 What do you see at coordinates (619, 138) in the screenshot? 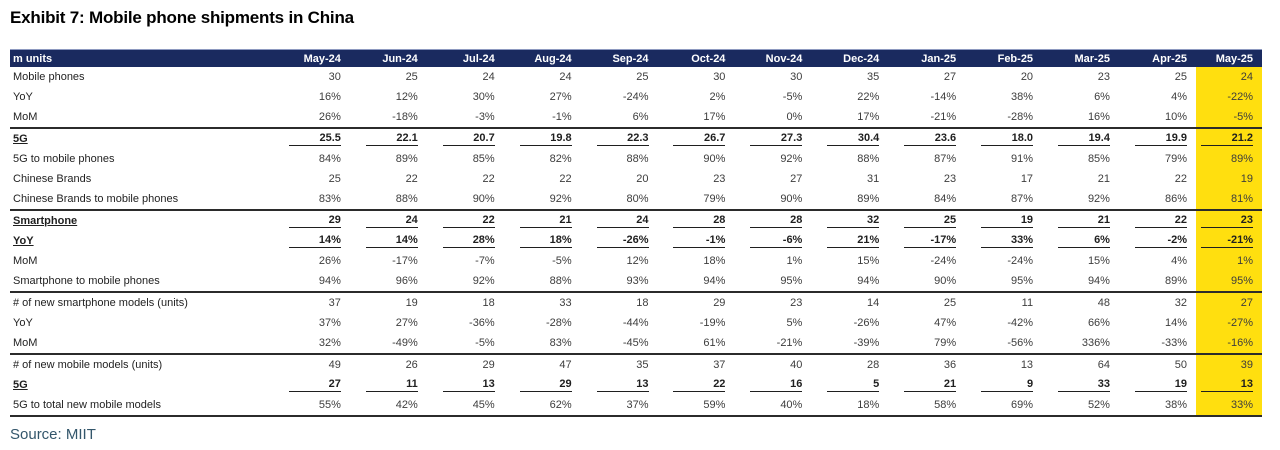
I see `value-cell: 22.3` at bounding box center [619, 138].